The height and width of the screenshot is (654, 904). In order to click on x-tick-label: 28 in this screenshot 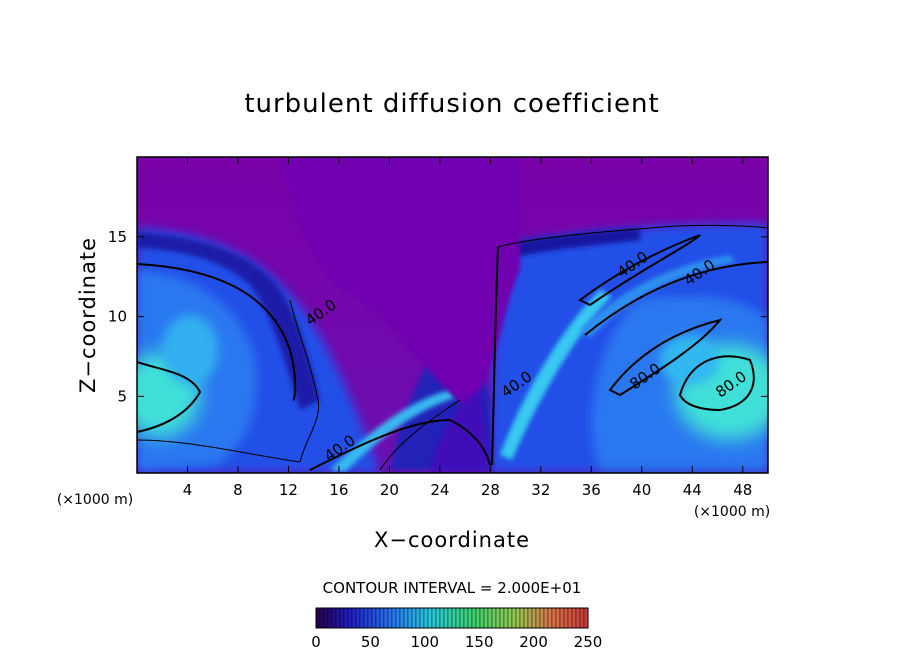, I will do `click(490, 490)`.